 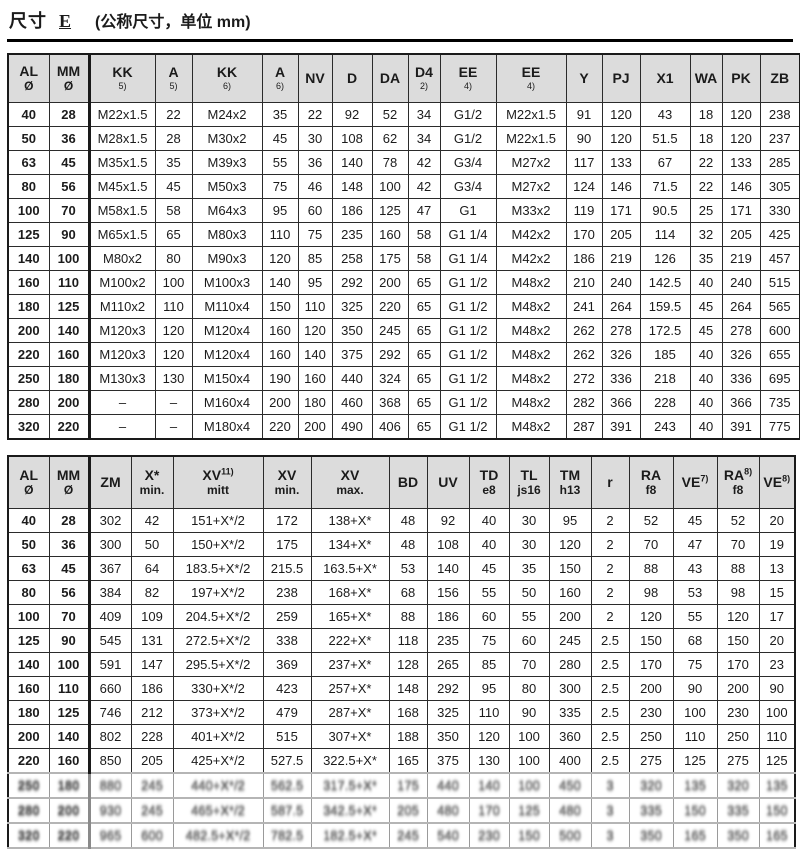 I want to click on cell: 190, so click(x=280, y=378).